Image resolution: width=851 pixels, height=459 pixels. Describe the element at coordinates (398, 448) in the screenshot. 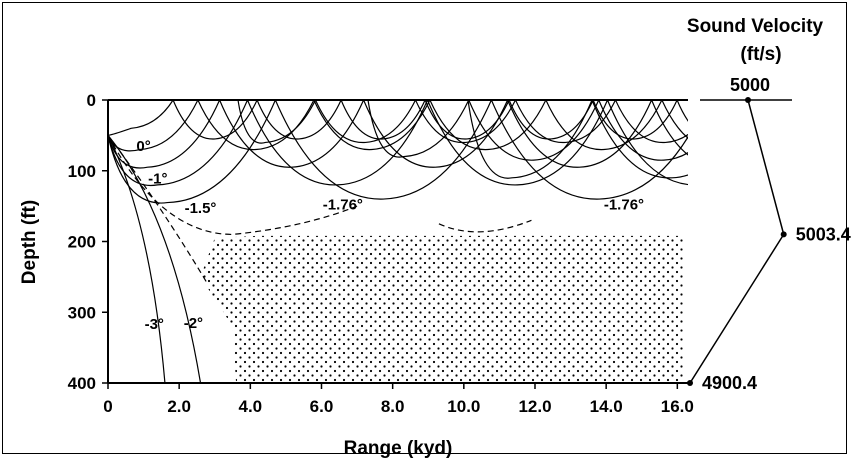

I see `x-axis-title: Range (kyd)` at that location.